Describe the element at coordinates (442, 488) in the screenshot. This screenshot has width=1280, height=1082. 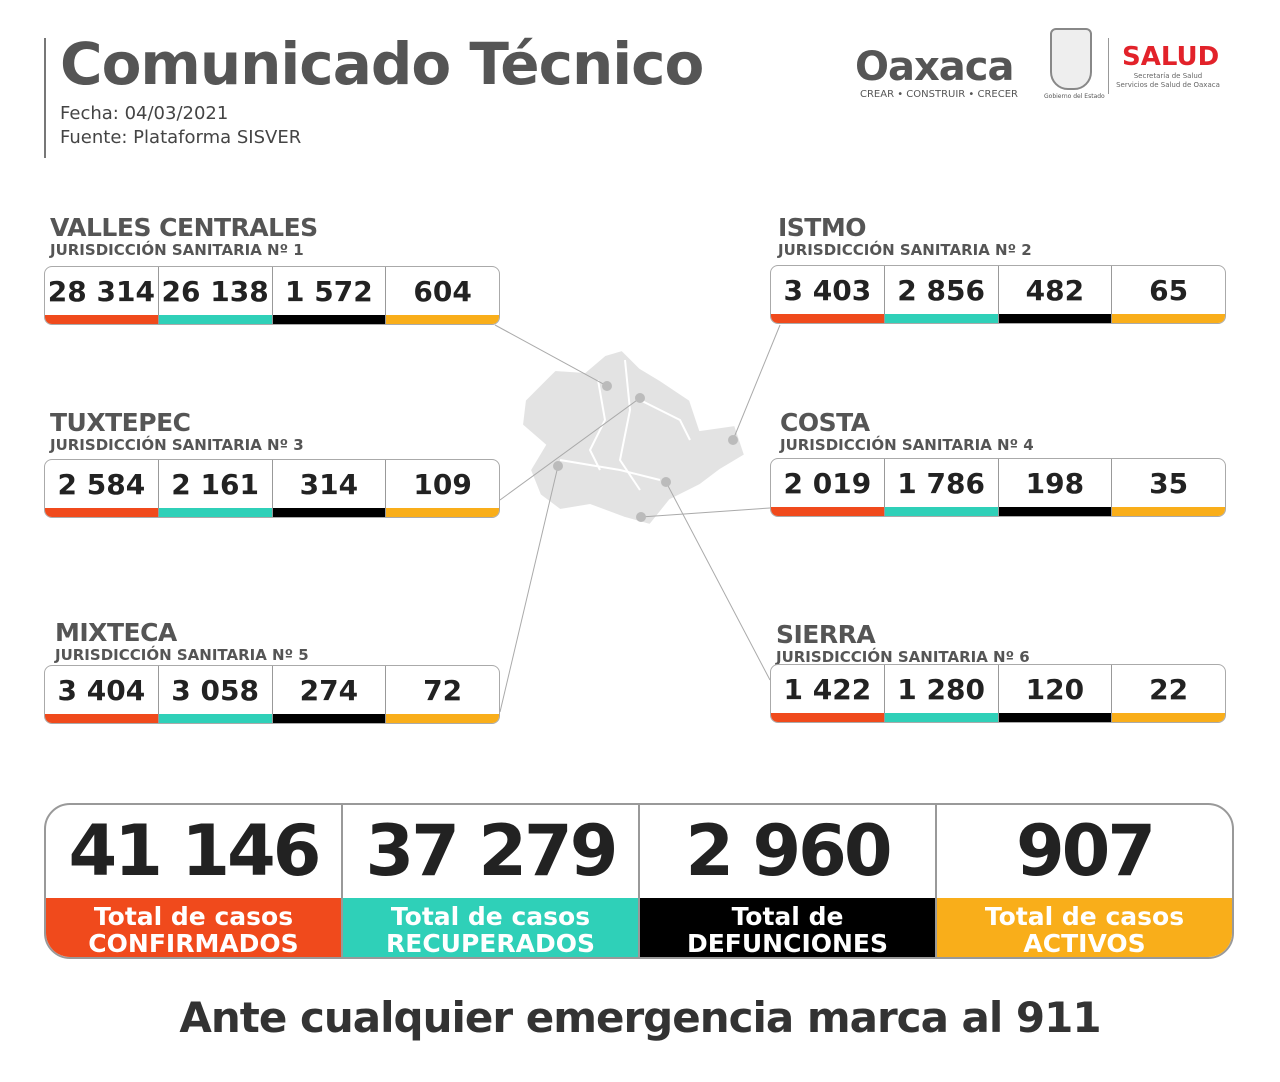
I see `stat-activos: 109` at that location.